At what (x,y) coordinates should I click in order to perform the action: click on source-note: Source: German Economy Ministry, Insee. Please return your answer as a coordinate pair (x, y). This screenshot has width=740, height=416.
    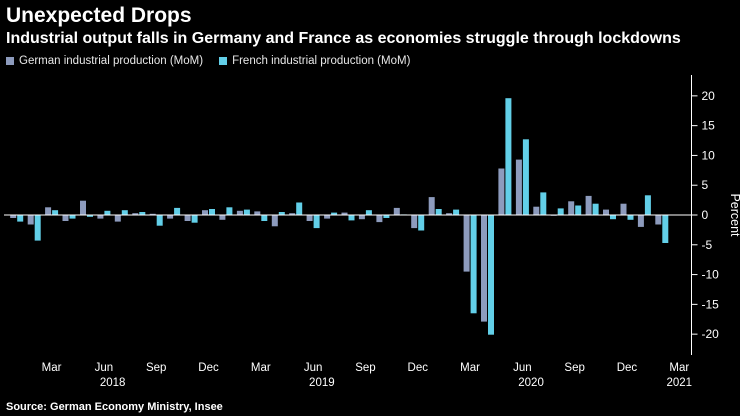
    Looking at the image, I should click on (114, 406).